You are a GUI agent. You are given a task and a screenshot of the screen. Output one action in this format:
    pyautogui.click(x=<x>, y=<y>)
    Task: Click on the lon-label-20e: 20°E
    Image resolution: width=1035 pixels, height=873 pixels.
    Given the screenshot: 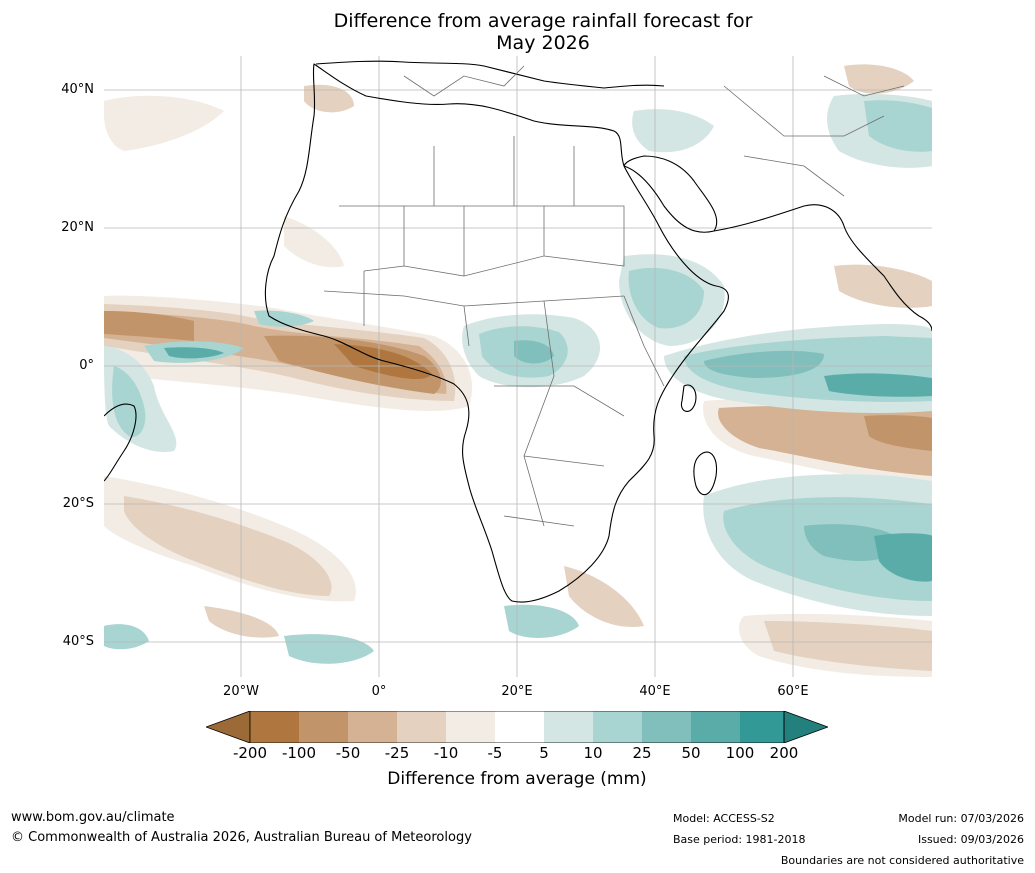 What is the action you would take?
    pyautogui.click(x=517, y=691)
    